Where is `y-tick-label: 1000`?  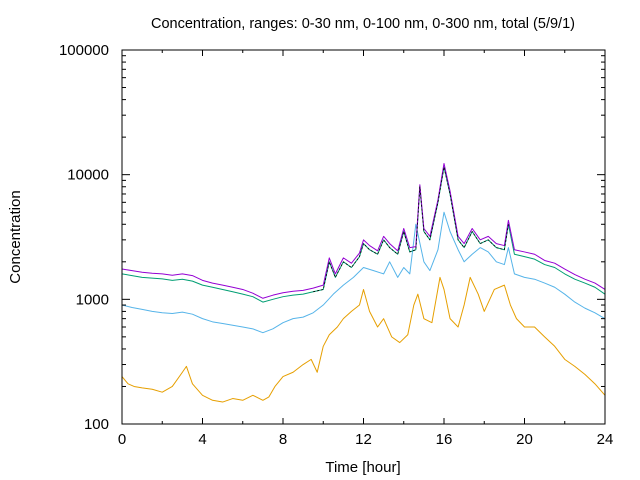
y-tick-label: 1000 is located at coordinates (92, 299).